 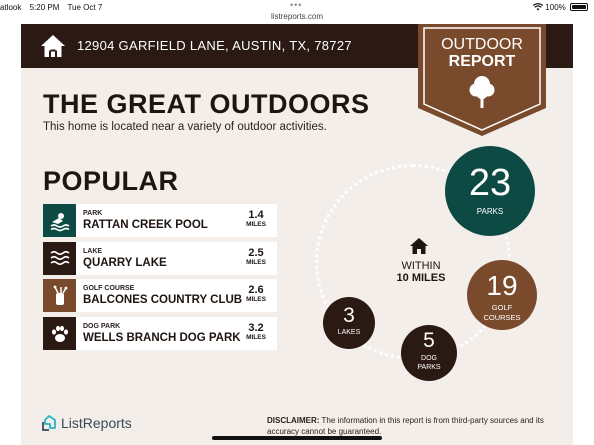 What do you see at coordinates (421, 266) in the screenshot?
I see `within-label: WITHIN` at bounding box center [421, 266].